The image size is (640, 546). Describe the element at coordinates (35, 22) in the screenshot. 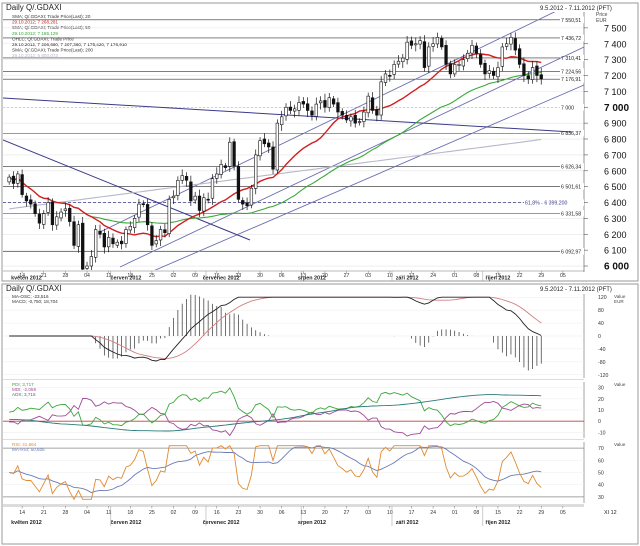

I see `price-legend-entry: 29.10.2012; 7 268,281` at that location.